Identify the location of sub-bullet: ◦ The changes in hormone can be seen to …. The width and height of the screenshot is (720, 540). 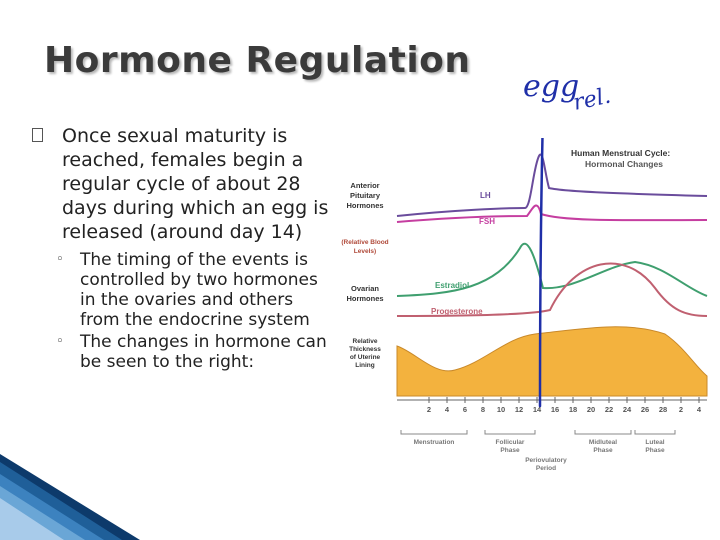
(182, 352).